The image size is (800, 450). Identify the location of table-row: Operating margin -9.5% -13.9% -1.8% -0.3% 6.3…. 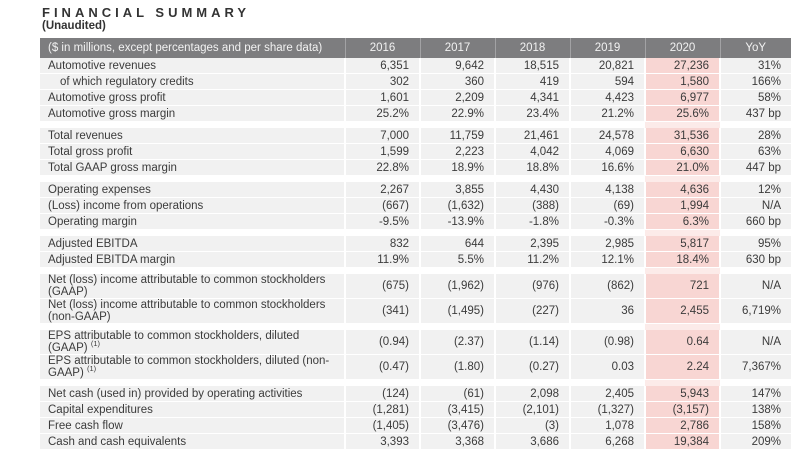
(415, 221).